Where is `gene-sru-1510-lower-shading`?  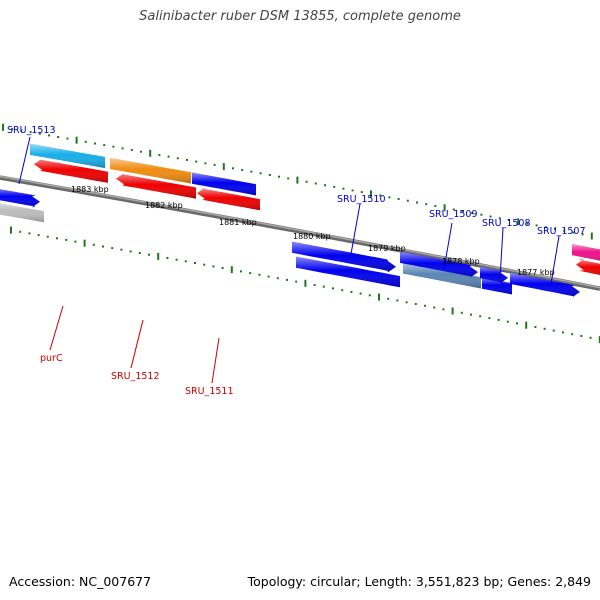
gene-sru-1510-lower-shading is located at coordinates (344, 257).